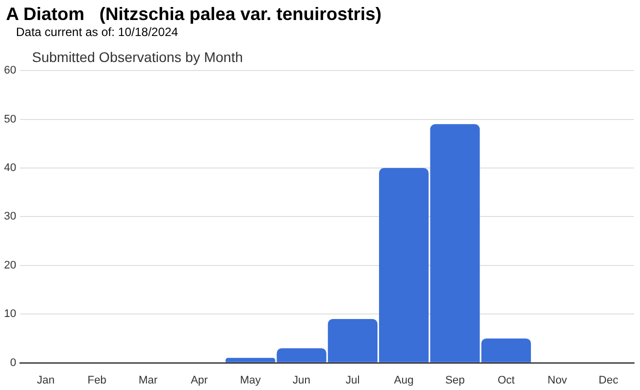 The height and width of the screenshot is (390, 640). I want to click on x-tick-label: May, so click(251, 380).